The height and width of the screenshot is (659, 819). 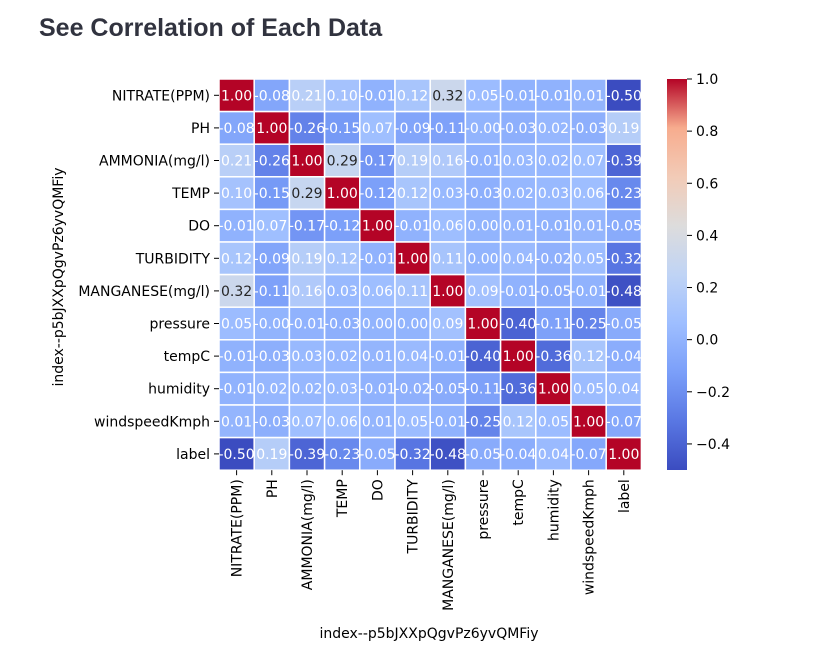 What do you see at coordinates (483, 129) in the screenshot?
I see `cell-value-label: -0.00` at bounding box center [483, 129].